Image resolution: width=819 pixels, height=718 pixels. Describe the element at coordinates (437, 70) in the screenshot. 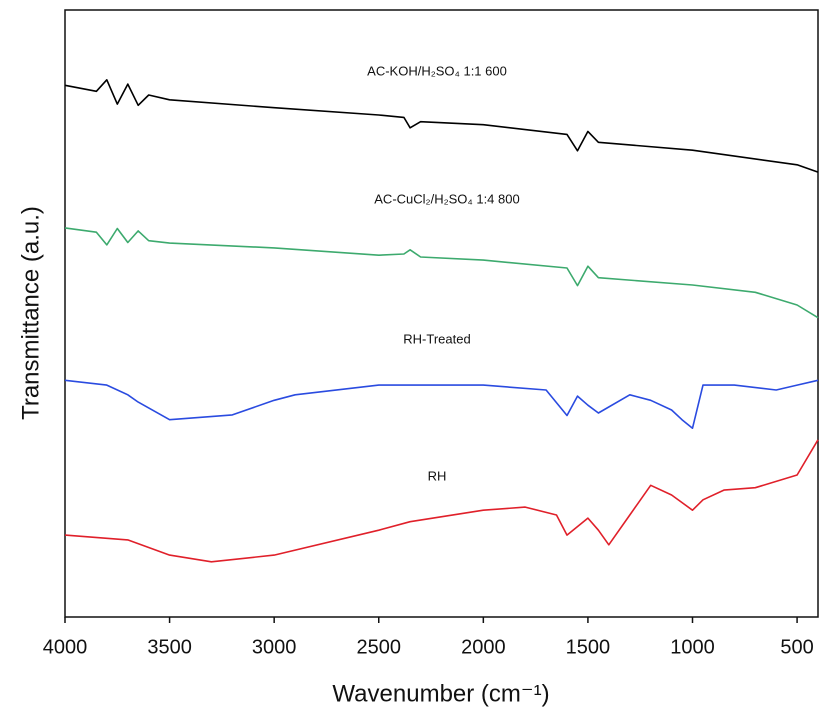

I see `series-label: AC-KOH/H₂SO₄ 1:1 600` at that location.